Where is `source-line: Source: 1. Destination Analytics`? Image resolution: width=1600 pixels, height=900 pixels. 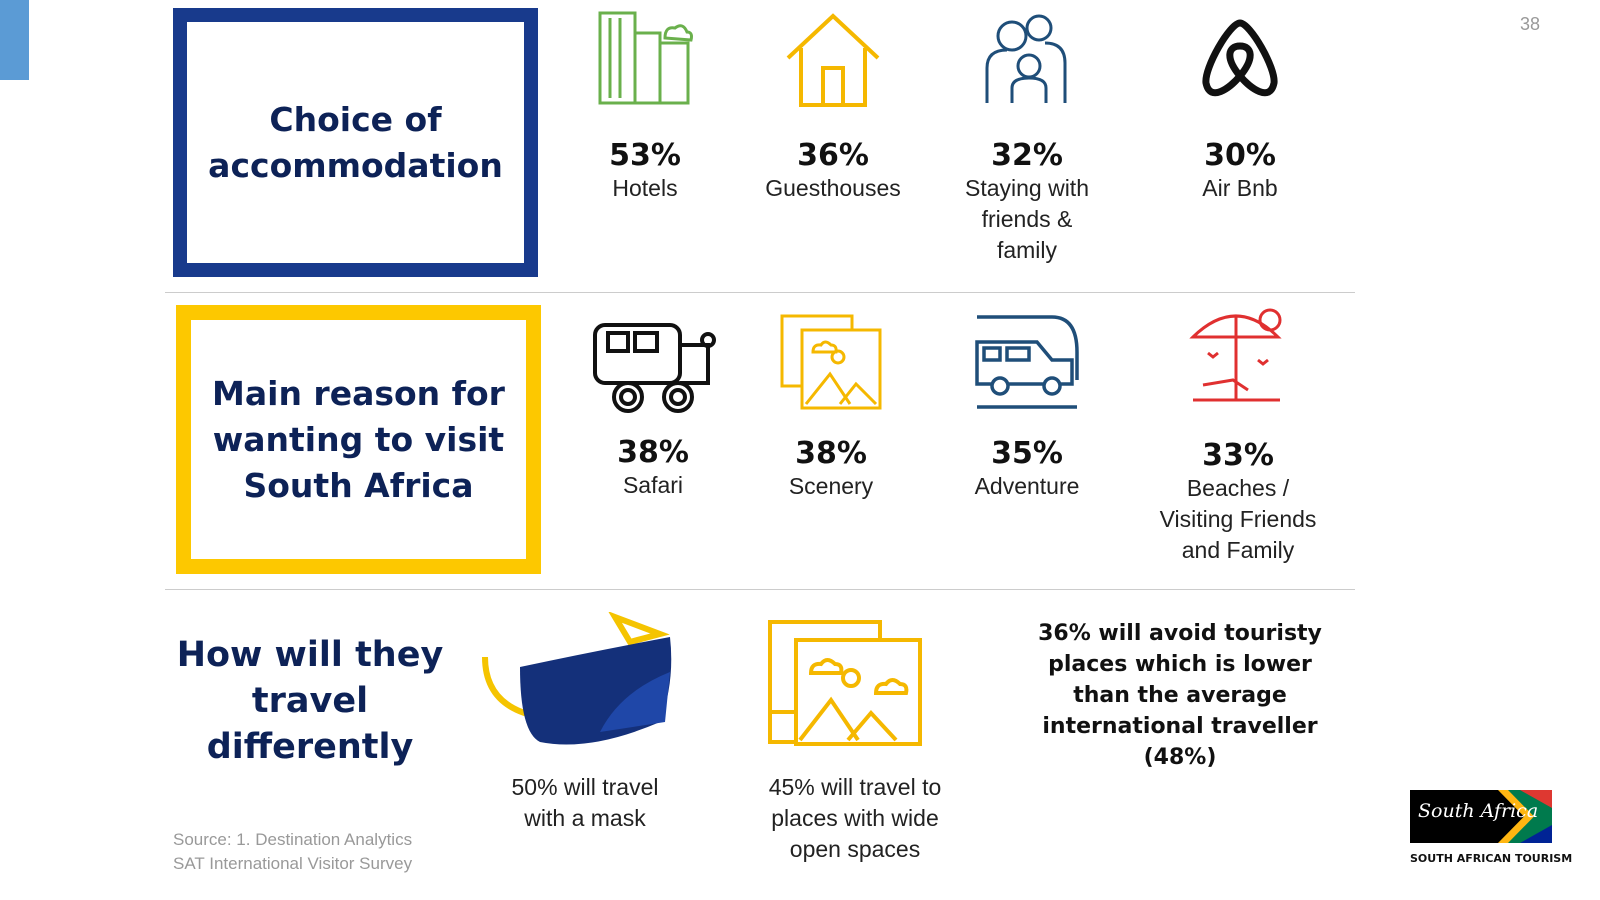 source-line: Source: 1. Destination Analytics is located at coordinates (293, 839).